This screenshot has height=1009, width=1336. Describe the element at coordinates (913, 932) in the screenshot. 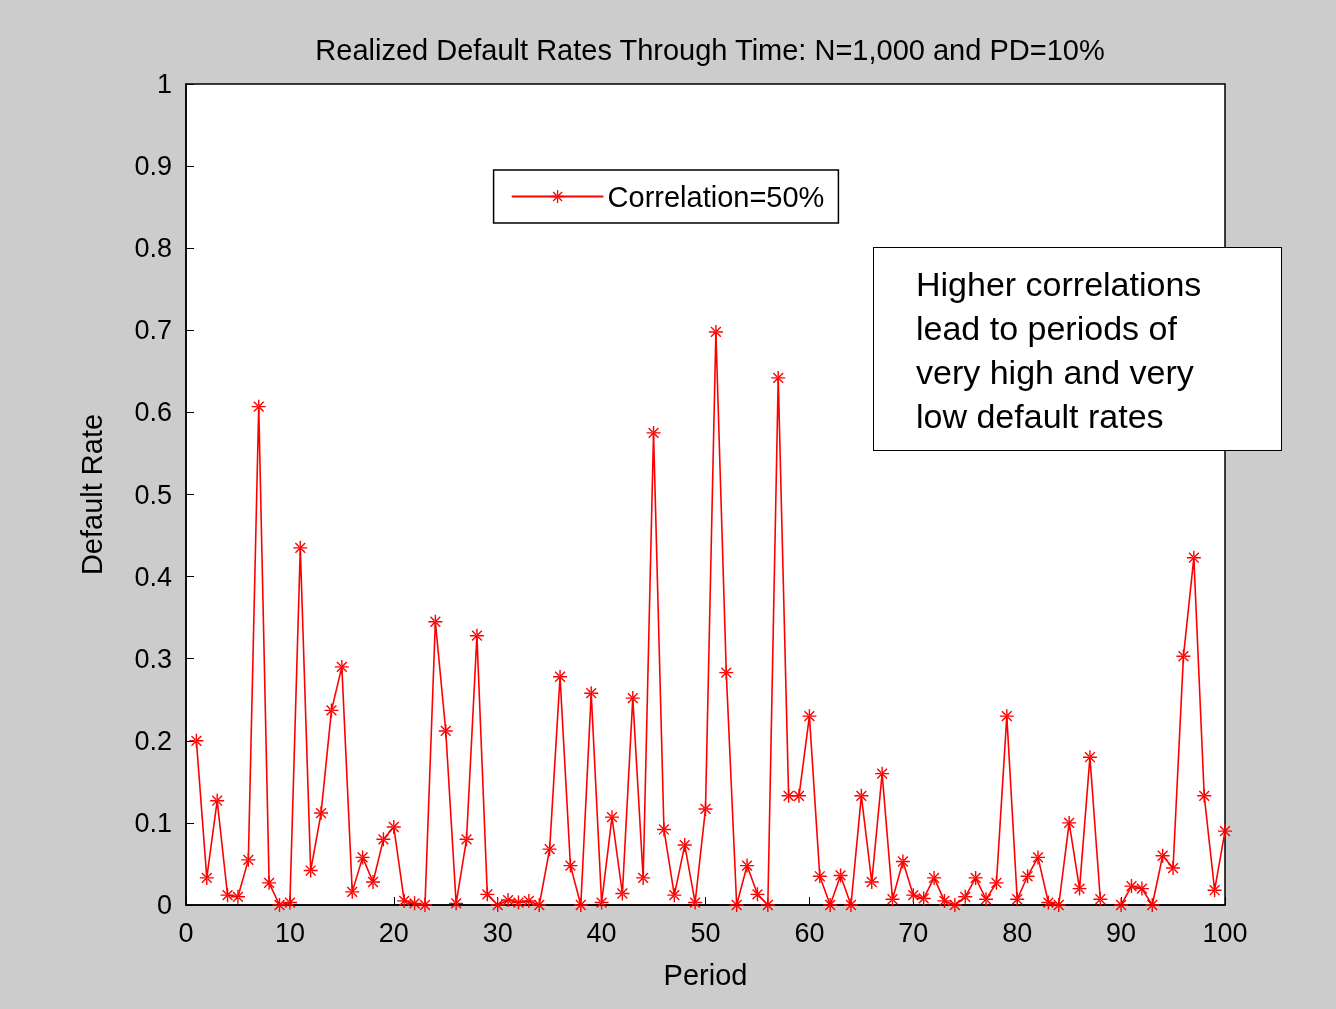

I see `x-tick-label: 70` at that location.